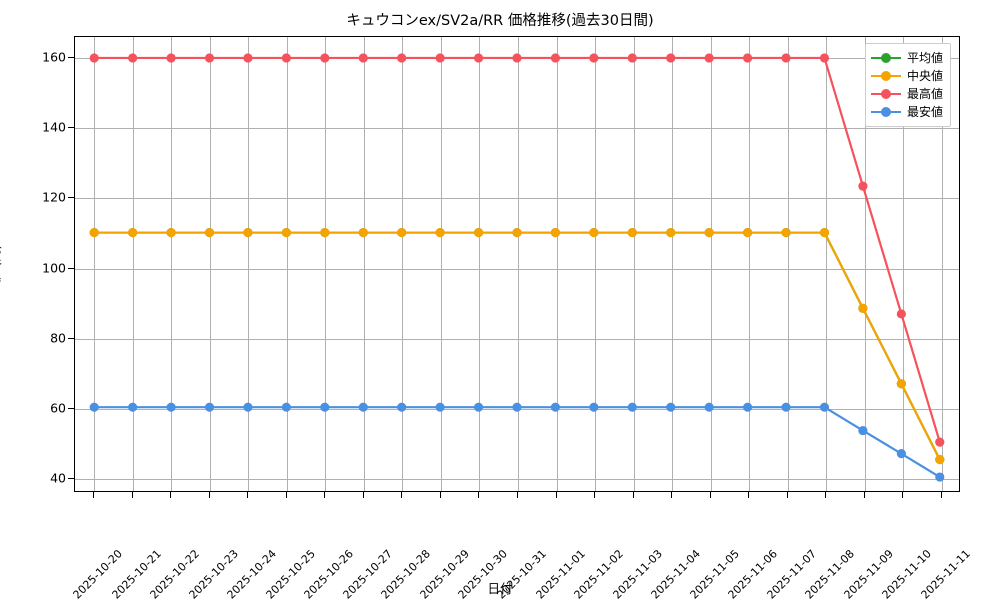  Describe the element at coordinates (885, 94) in the screenshot. I see `legend-swatch-icon` at that location.